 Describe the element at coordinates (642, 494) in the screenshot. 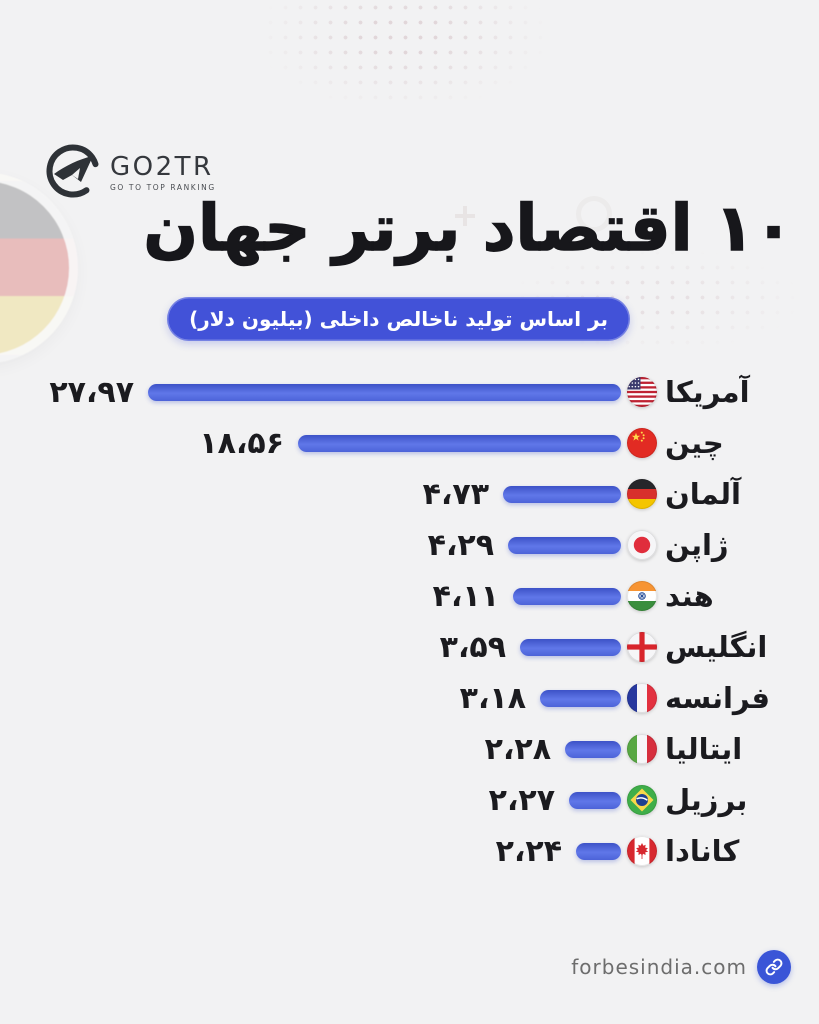

I see `flag-germany-icon` at that location.